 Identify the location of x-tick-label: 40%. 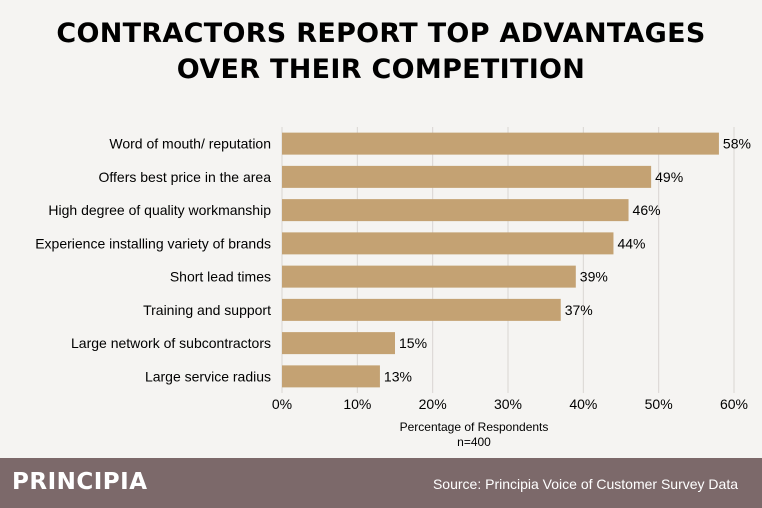
(583, 404).